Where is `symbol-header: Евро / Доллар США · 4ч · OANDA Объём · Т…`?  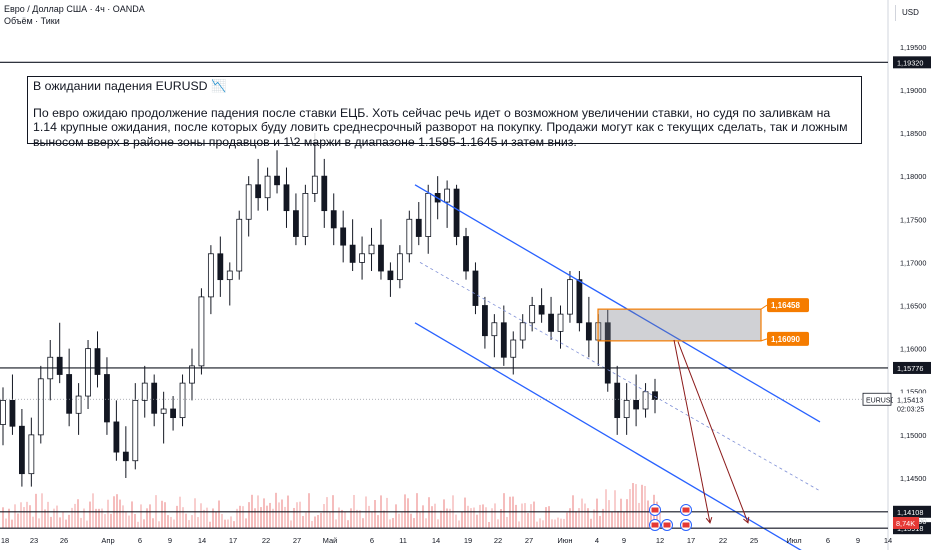
symbol-header: Евро / Доллар США · 4ч · OANDA Объём · Т… is located at coordinates (74, 15).